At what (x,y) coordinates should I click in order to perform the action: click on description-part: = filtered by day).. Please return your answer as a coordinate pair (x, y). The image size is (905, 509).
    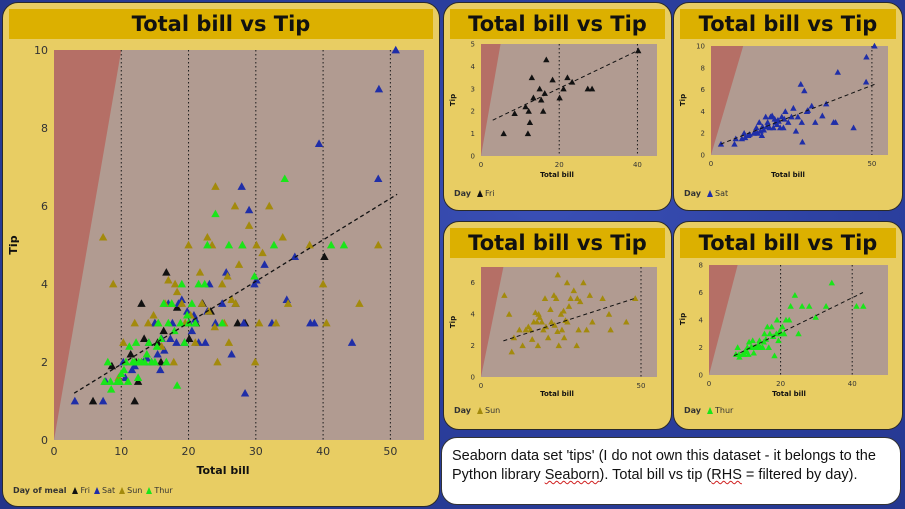
    Looking at the image, I should click on (799, 475).